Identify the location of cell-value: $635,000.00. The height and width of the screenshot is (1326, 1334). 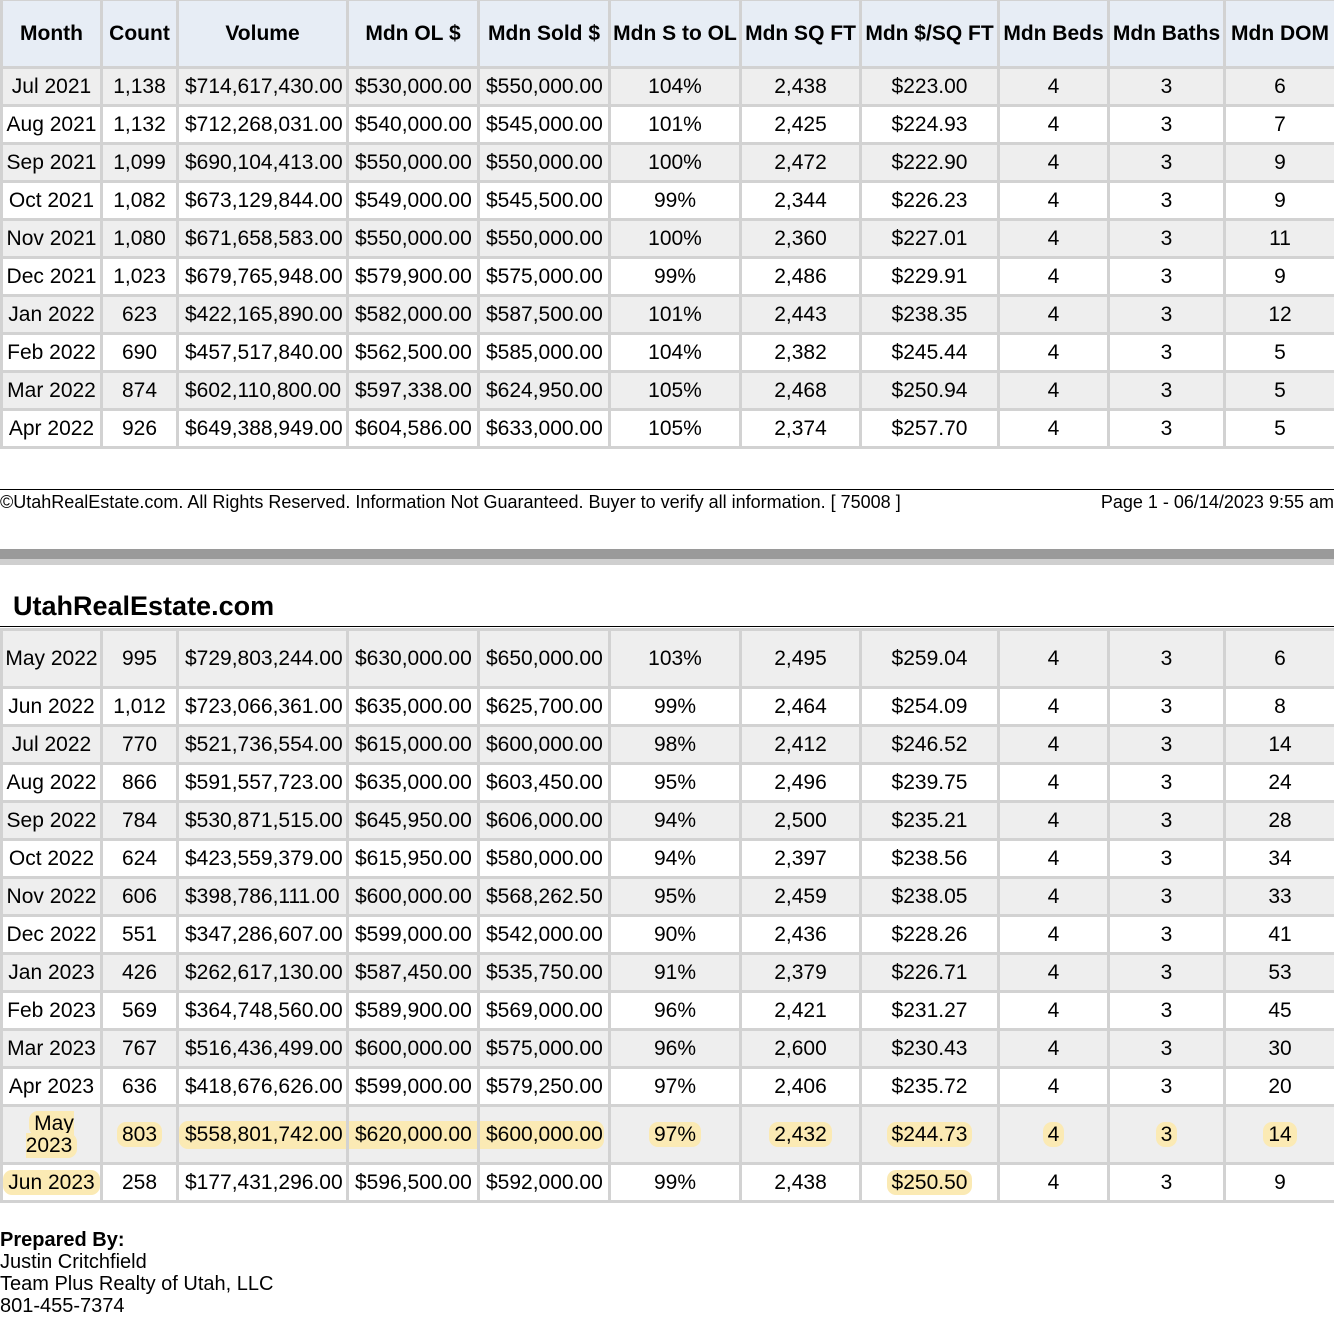
(413, 782).